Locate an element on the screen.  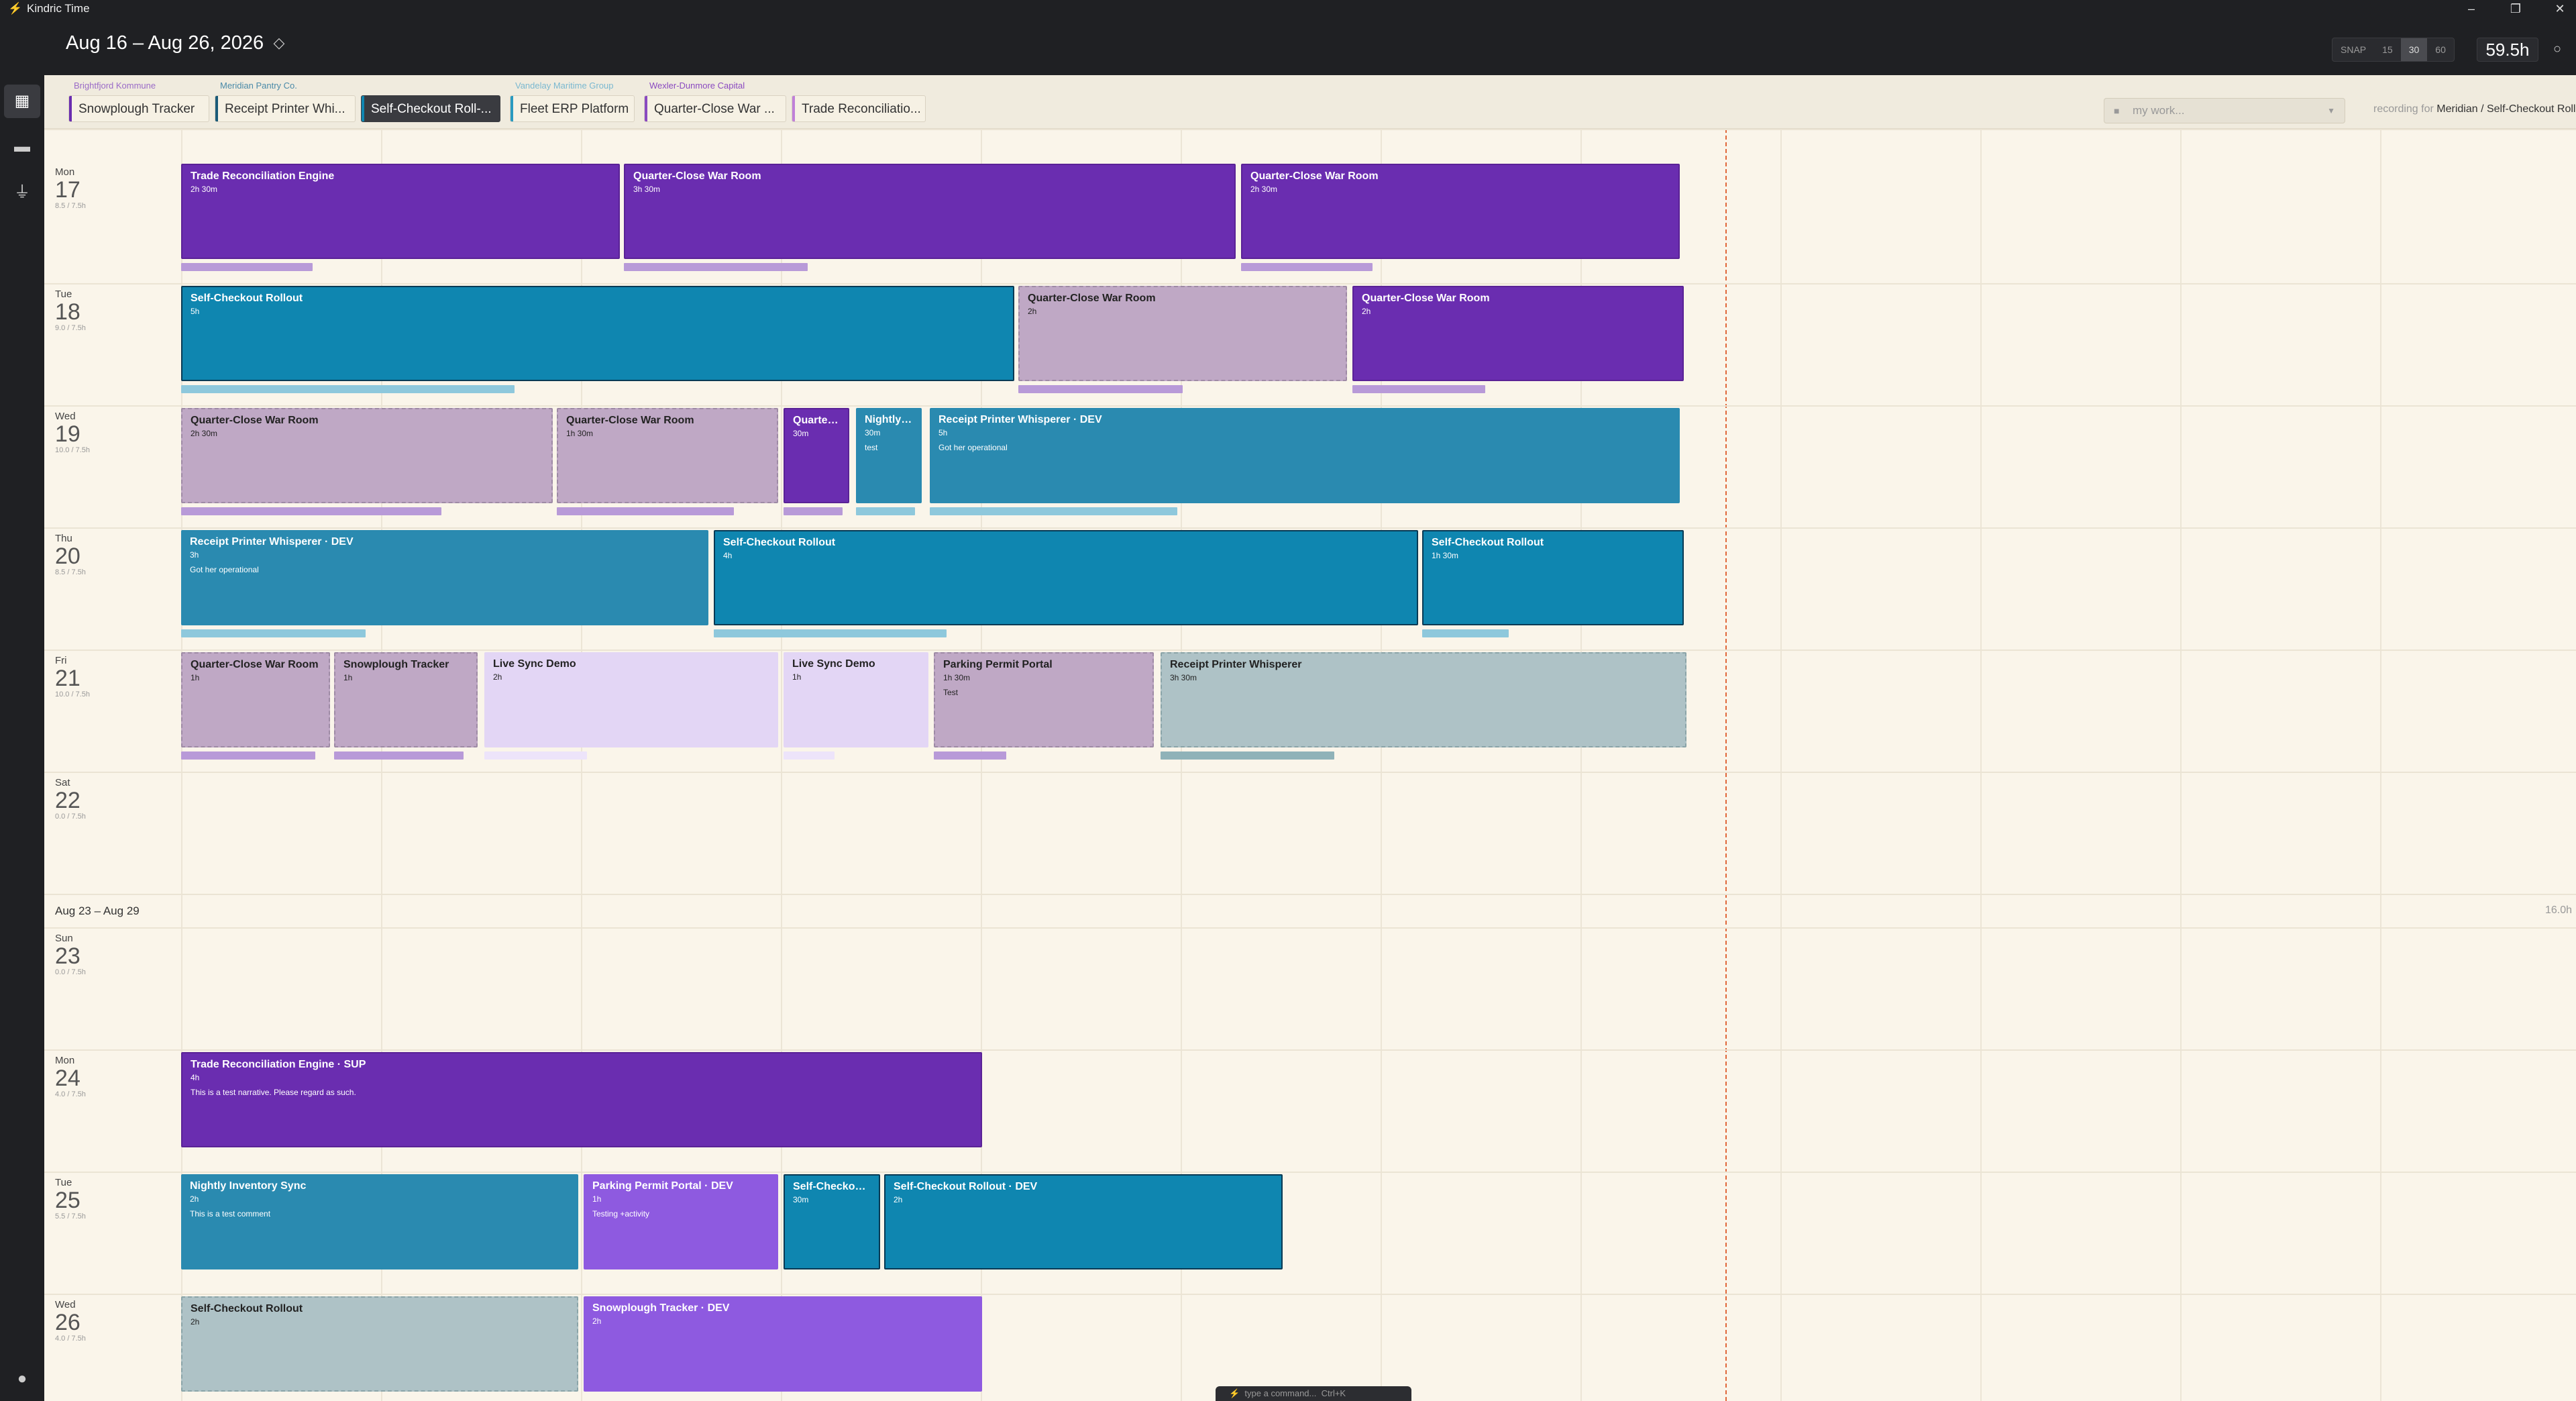
day-number: 22 is located at coordinates (67, 800).